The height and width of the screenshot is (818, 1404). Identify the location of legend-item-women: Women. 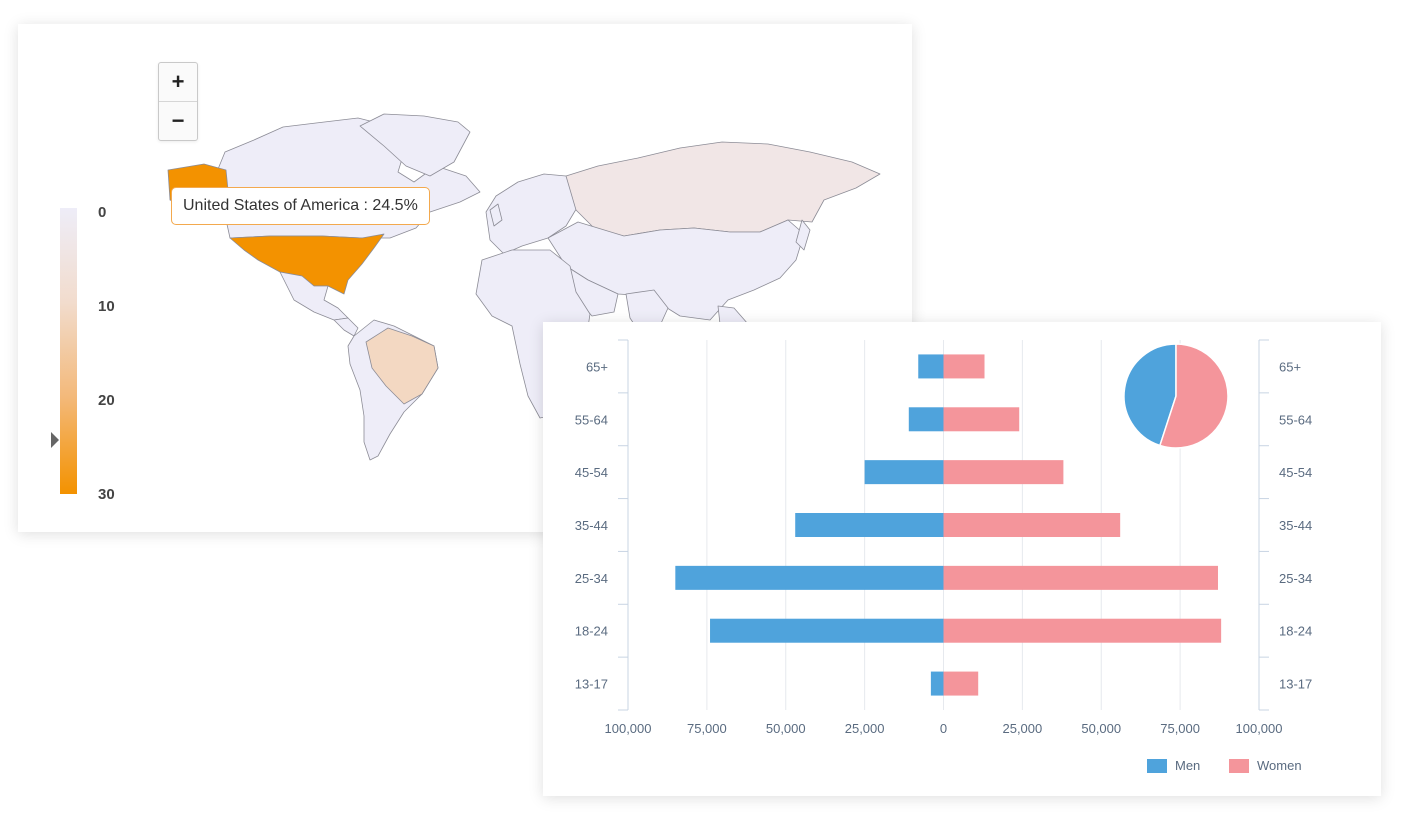
(1265, 765).